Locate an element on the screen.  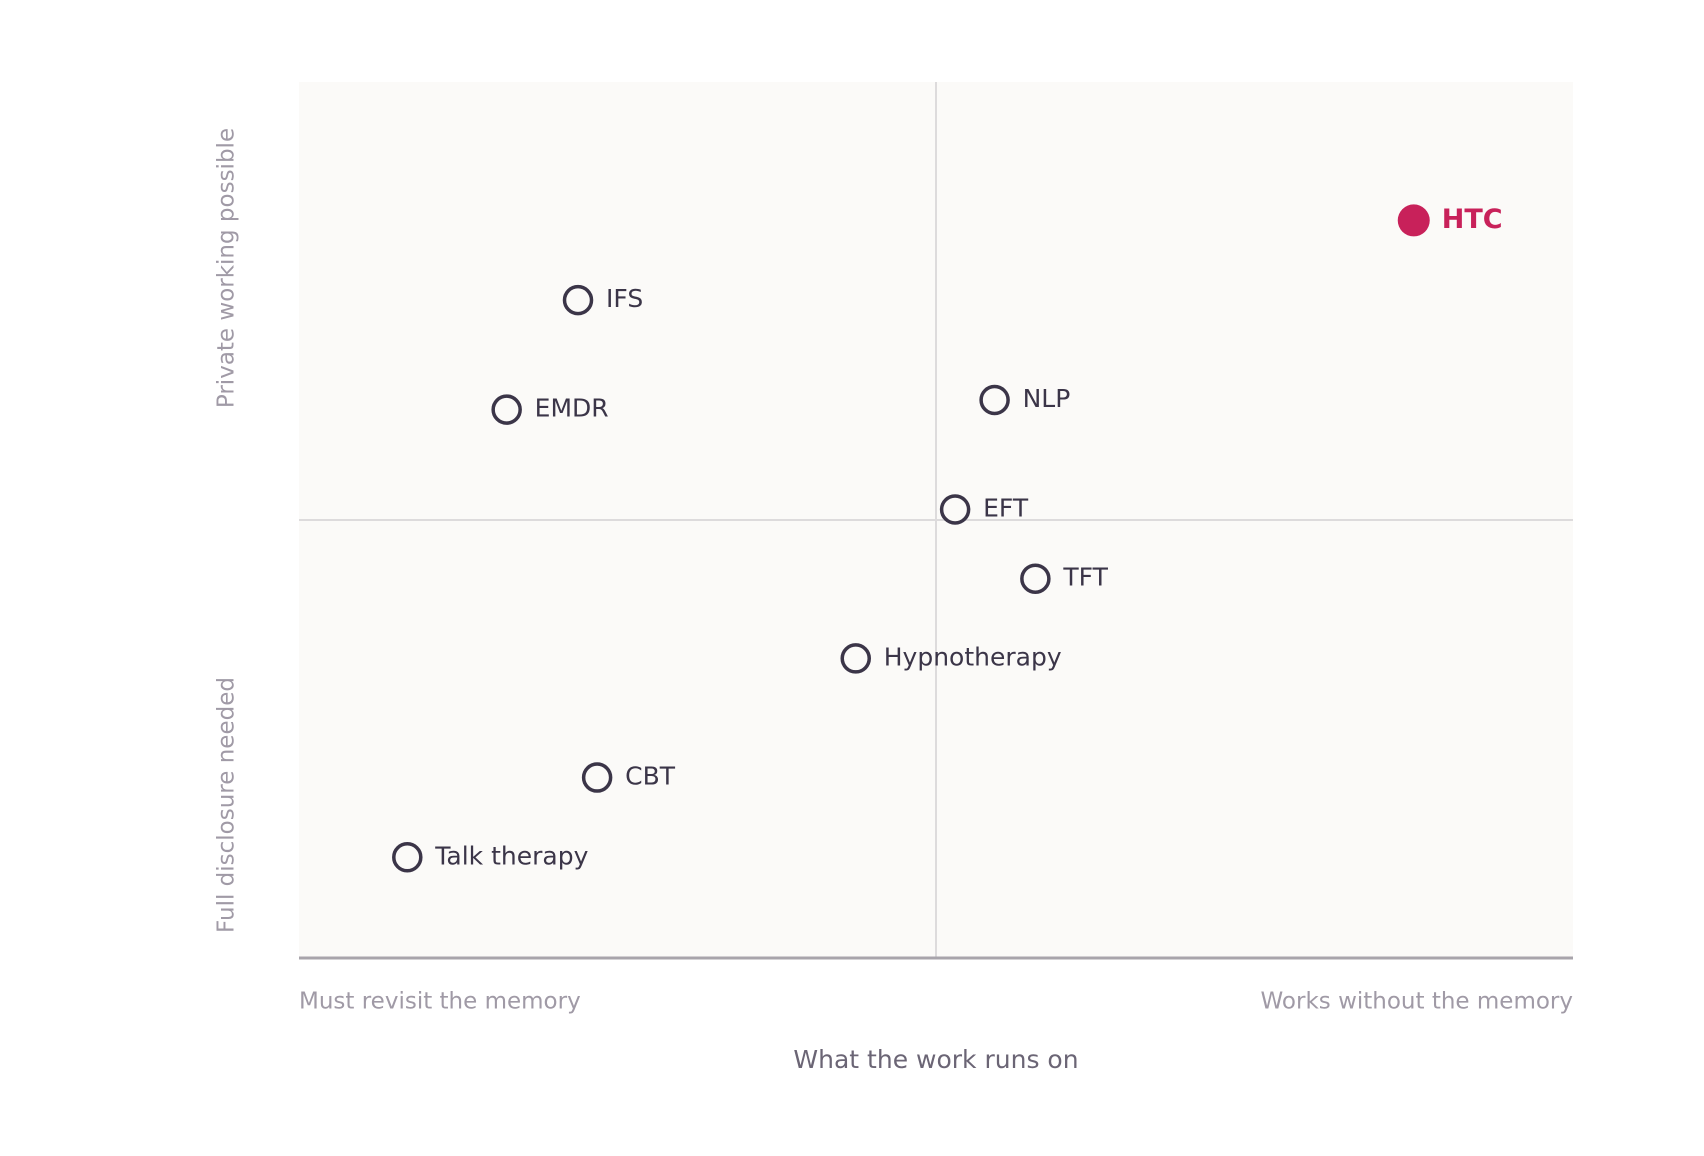
x-low-label: Must revisit the memory is located at coordinates (440, 1002).